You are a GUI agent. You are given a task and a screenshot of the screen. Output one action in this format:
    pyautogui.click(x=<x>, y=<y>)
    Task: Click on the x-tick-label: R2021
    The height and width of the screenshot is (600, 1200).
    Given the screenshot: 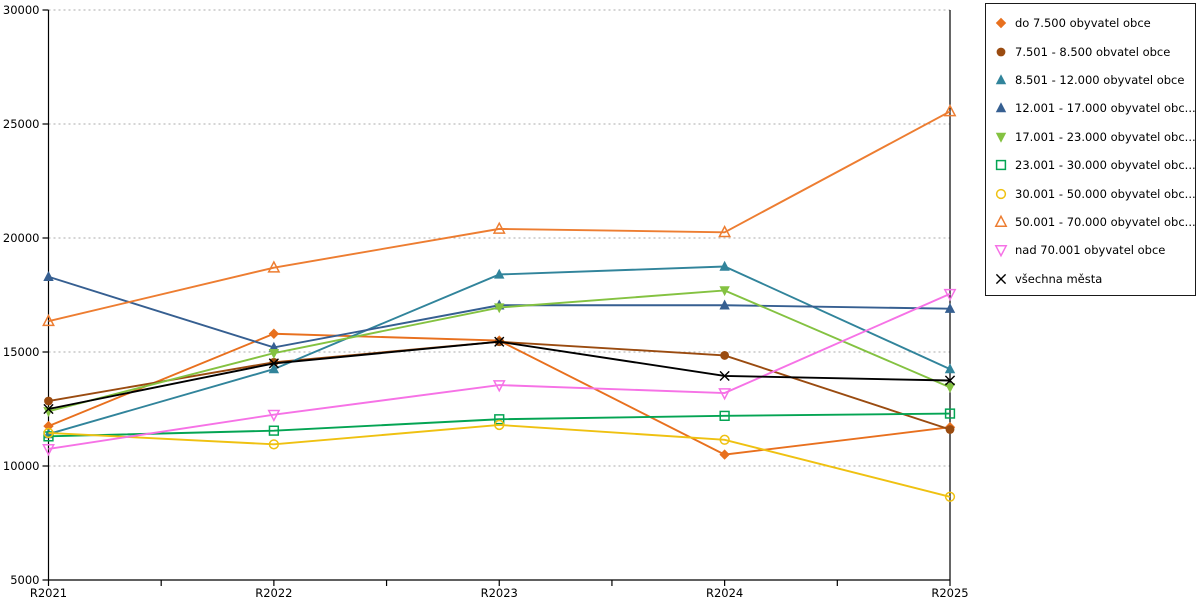 What is the action you would take?
    pyautogui.click(x=48, y=593)
    